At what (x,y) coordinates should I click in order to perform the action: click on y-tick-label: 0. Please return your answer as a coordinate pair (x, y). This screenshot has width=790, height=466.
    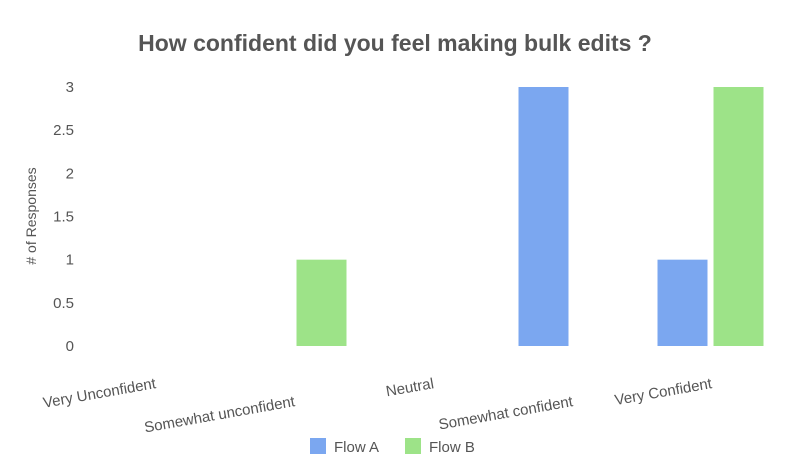
    Looking at the image, I should click on (70, 346).